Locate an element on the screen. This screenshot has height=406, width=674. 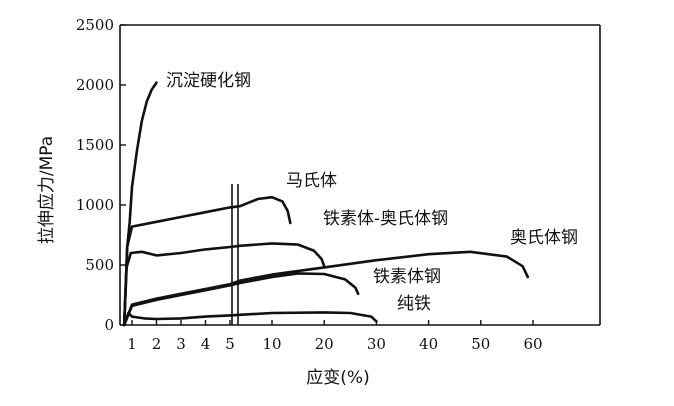
y-axis-title: 拉伸应力/MPa is located at coordinates (47, 190).